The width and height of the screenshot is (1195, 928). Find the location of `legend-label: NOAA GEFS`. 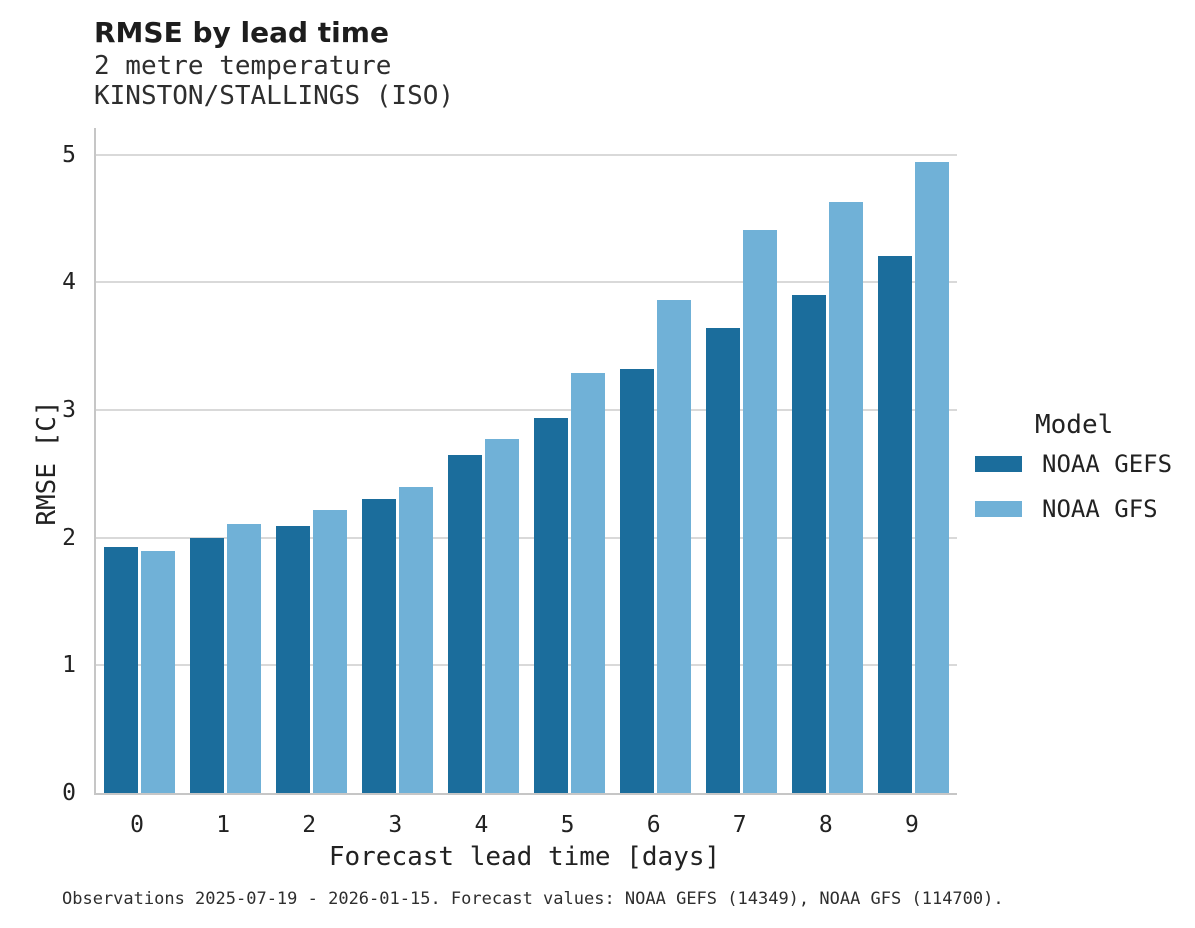

legend-label: NOAA GEFS is located at coordinates (1107, 464).